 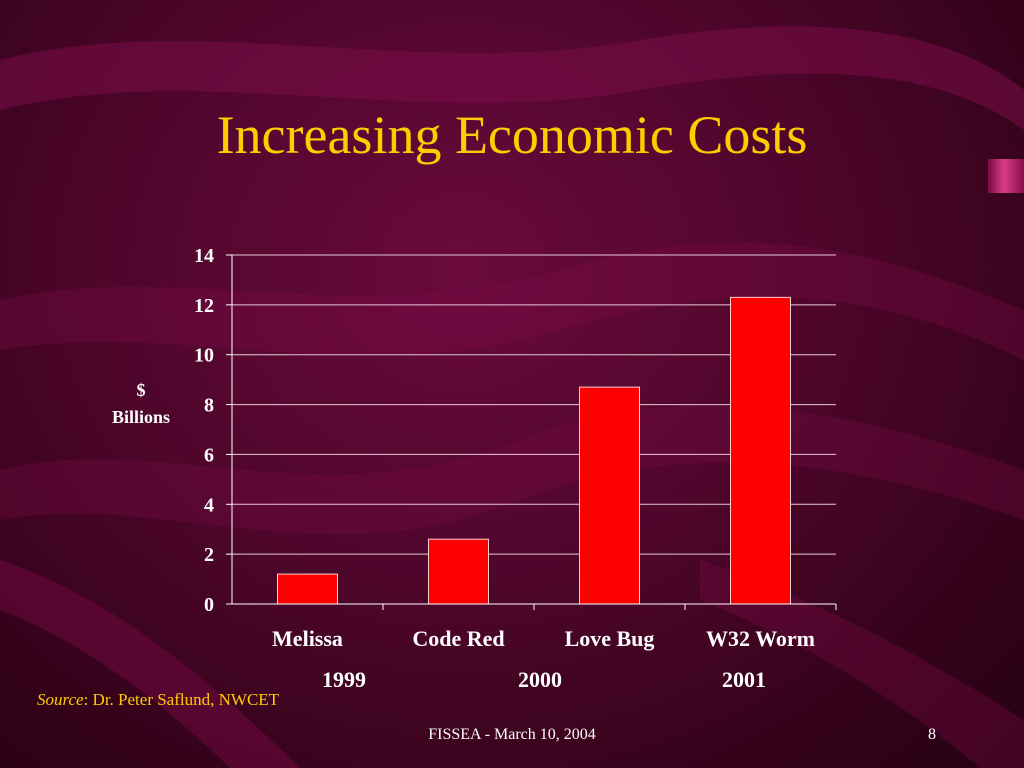 I want to click on bar-melissa, so click(x=308, y=589).